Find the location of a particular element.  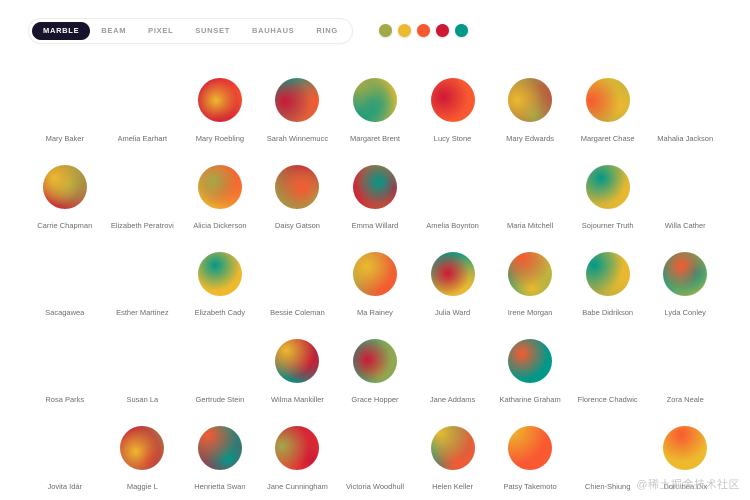

avatar-cell: Gertrude Stein is located at coordinates (220, 371).